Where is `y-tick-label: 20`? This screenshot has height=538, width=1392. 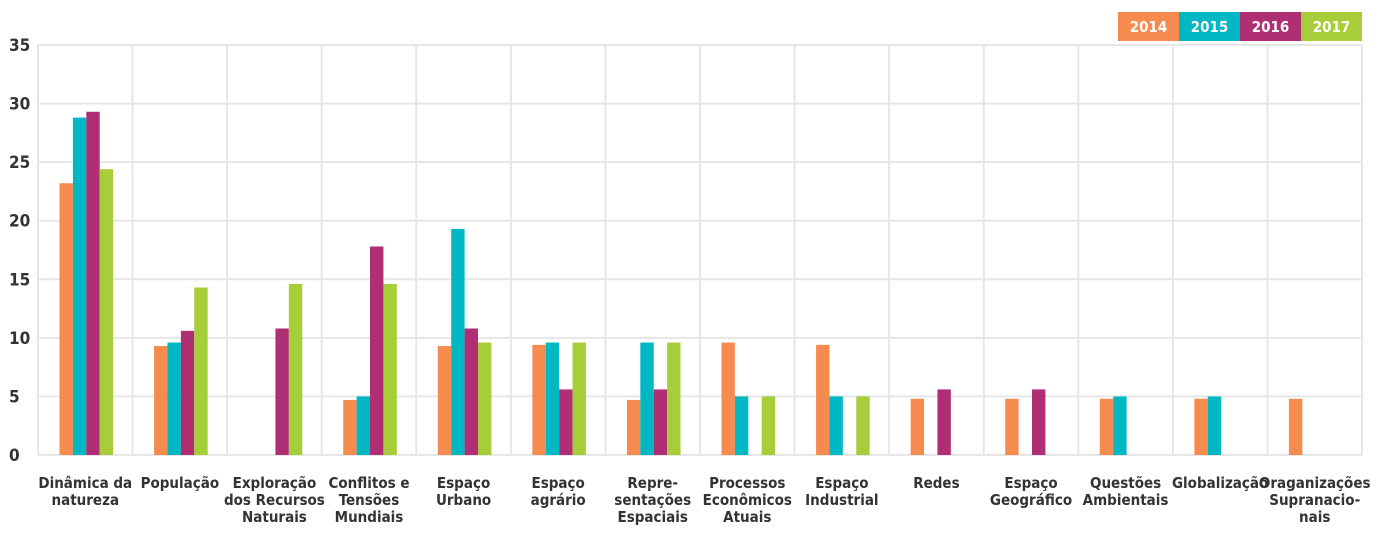 y-tick-label: 20 is located at coordinates (19, 222).